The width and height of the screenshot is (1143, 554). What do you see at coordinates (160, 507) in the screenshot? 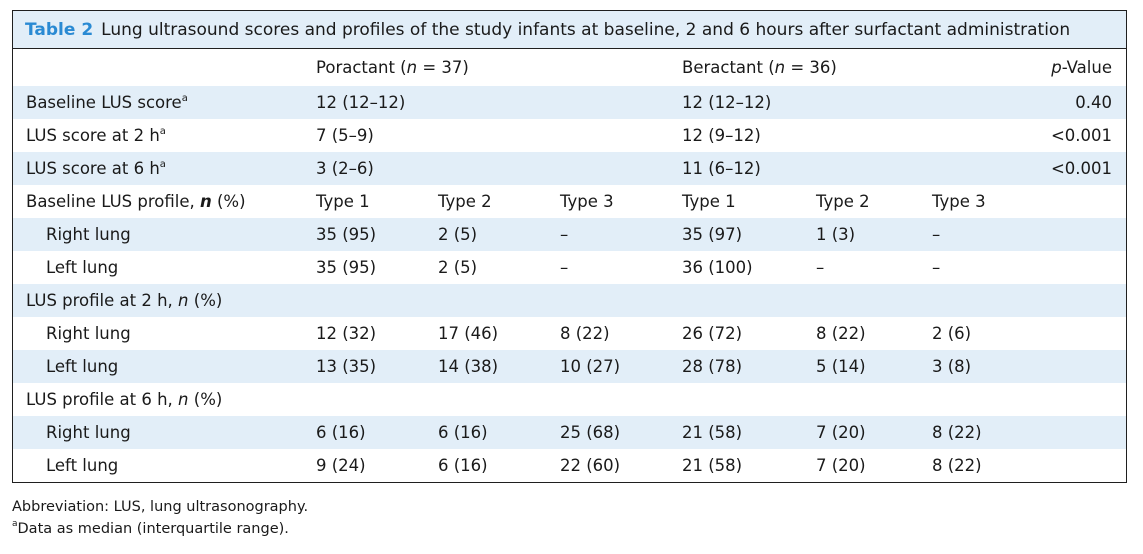
I see `abbreviation-note: Abbreviation: LUS, lung ultrasonography.` at bounding box center [160, 507].